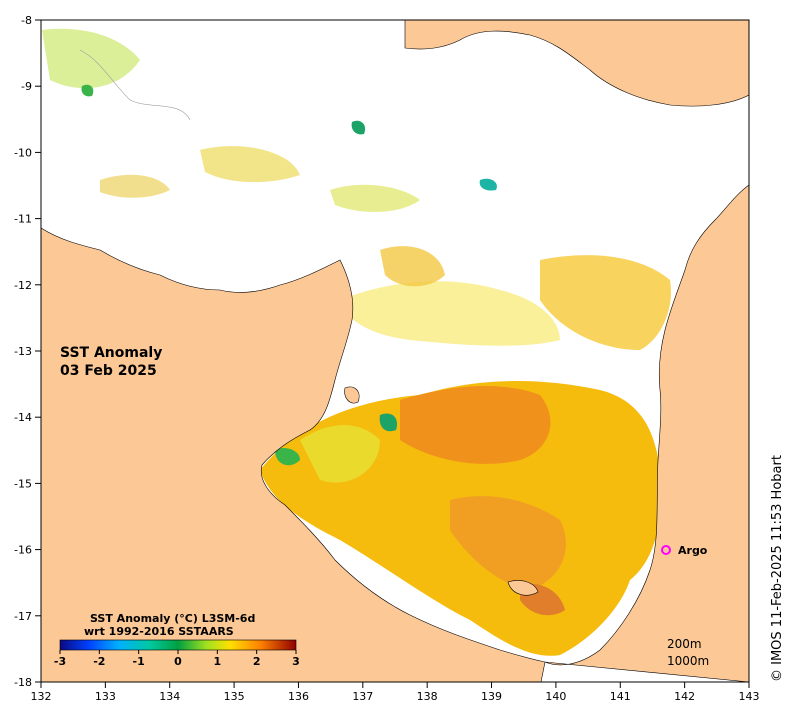 The height and width of the screenshot is (716, 792). What do you see at coordinates (178, 661) in the screenshot?
I see `colorbar-tick-label: 0` at bounding box center [178, 661].